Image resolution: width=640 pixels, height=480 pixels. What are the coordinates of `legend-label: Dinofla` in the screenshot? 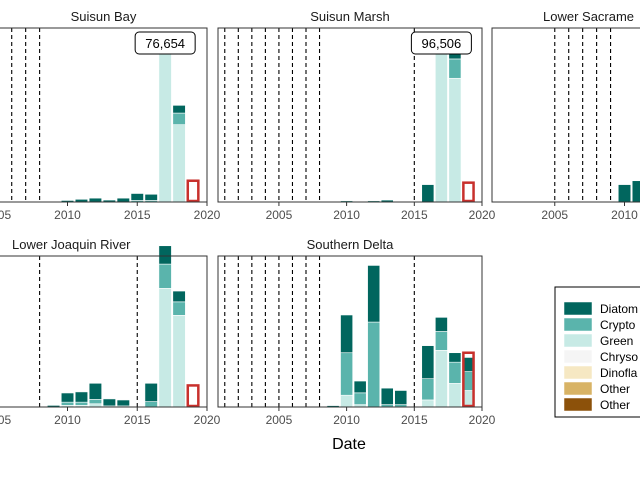 It's located at (619, 373).